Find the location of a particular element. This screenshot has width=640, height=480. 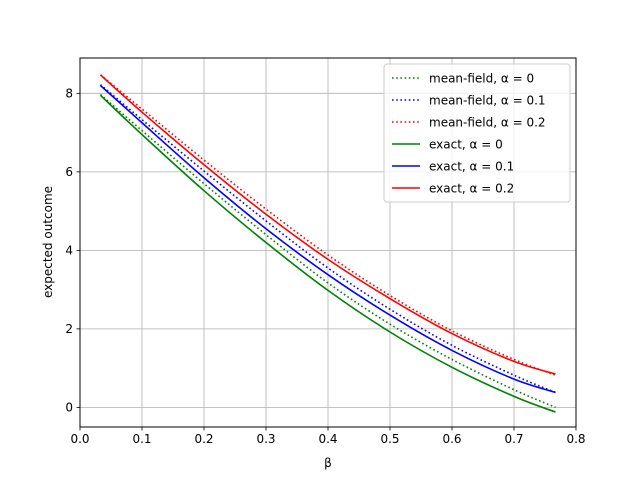

legend-label-1: mean-field, α = 0 is located at coordinates (481, 79).